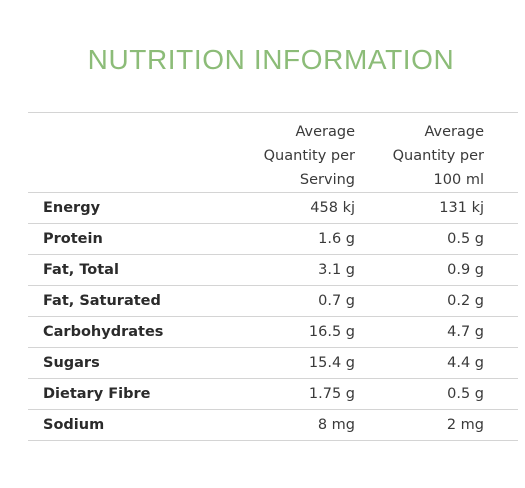 The image size is (525, 488). I want to click on row-label: Fat, Saturated, so click(102, 301).